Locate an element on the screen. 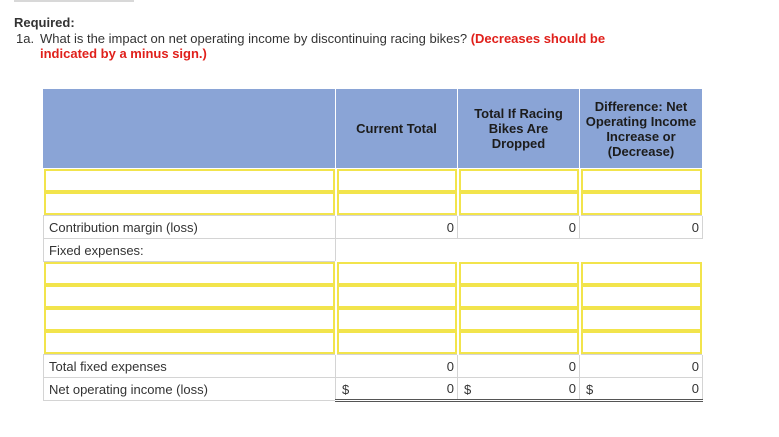 The width and height of the screenshot is (779, 437). header-if-dropped: Total If Racing Bikes Are Dropped is located at coordinates (518, 128).